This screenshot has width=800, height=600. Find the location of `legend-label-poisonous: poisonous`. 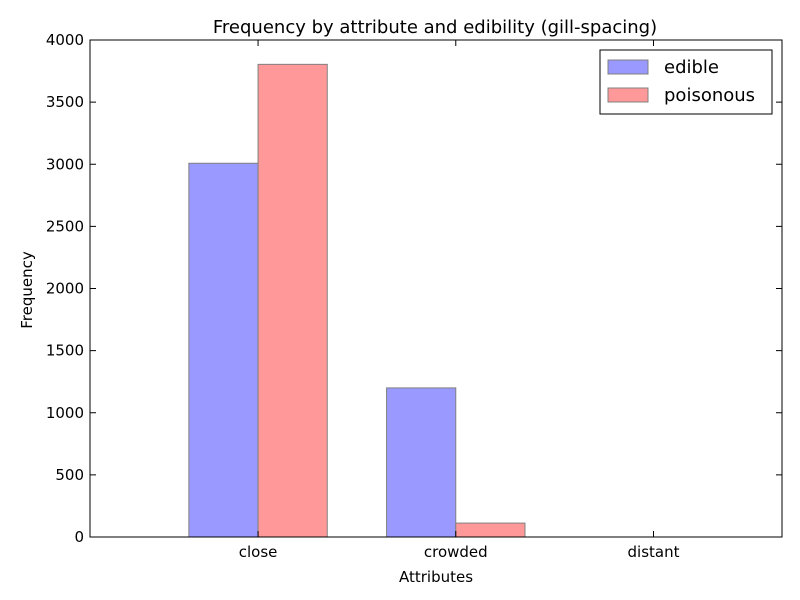

legend-label-poisonous: poisonous is located at coordinates (709, 95).